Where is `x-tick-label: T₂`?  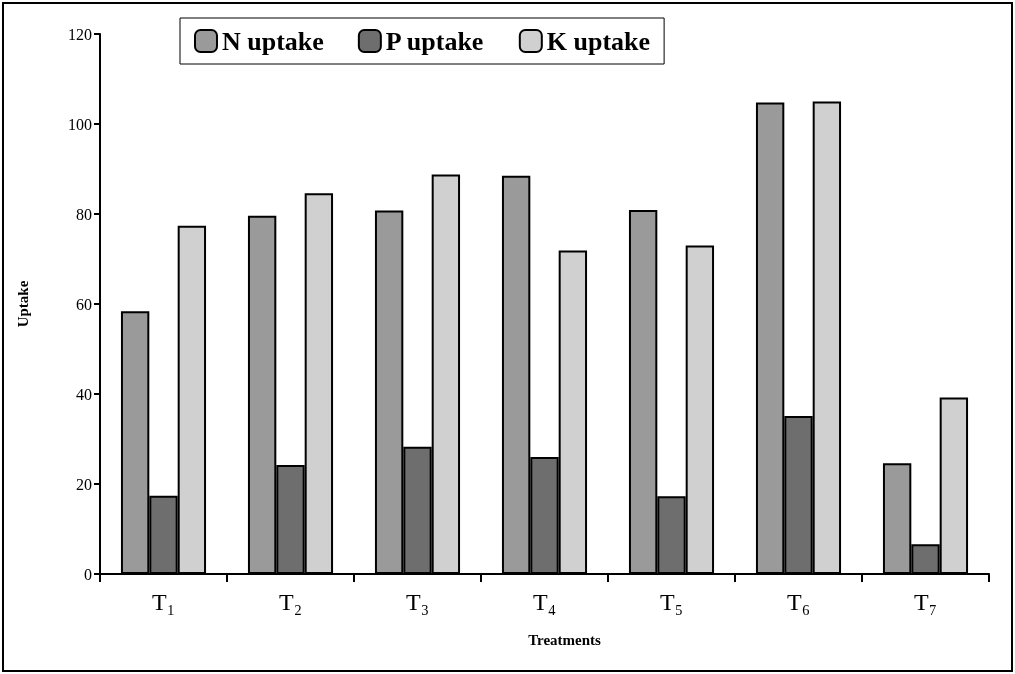 x-tick-label: T₂ is located at coordinates (290, 602).